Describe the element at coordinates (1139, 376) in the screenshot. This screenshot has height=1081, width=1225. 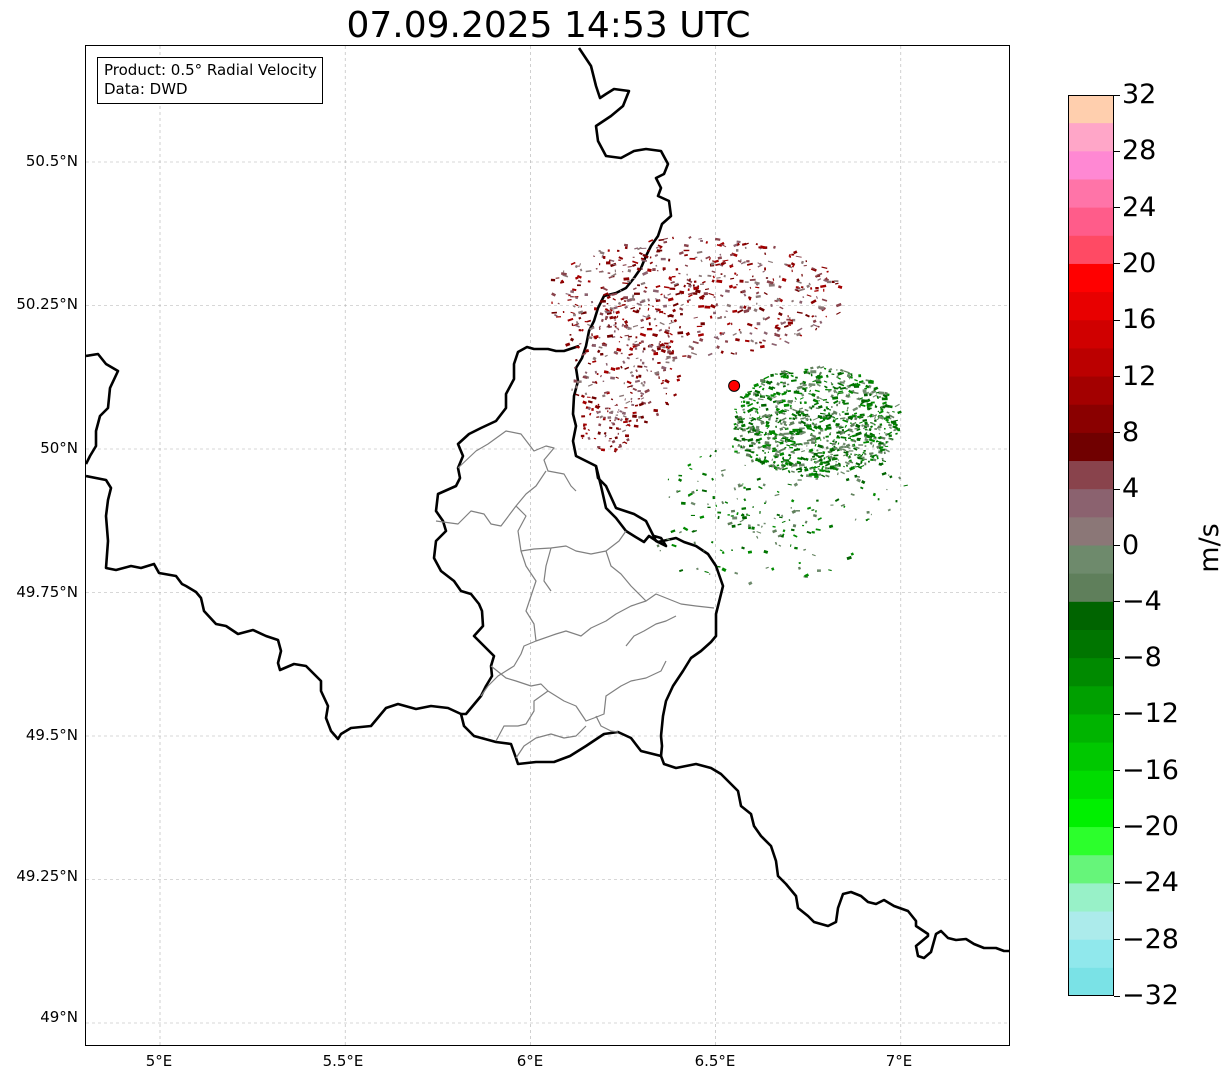
I see `colorbar-tick-label: 12` at that location.